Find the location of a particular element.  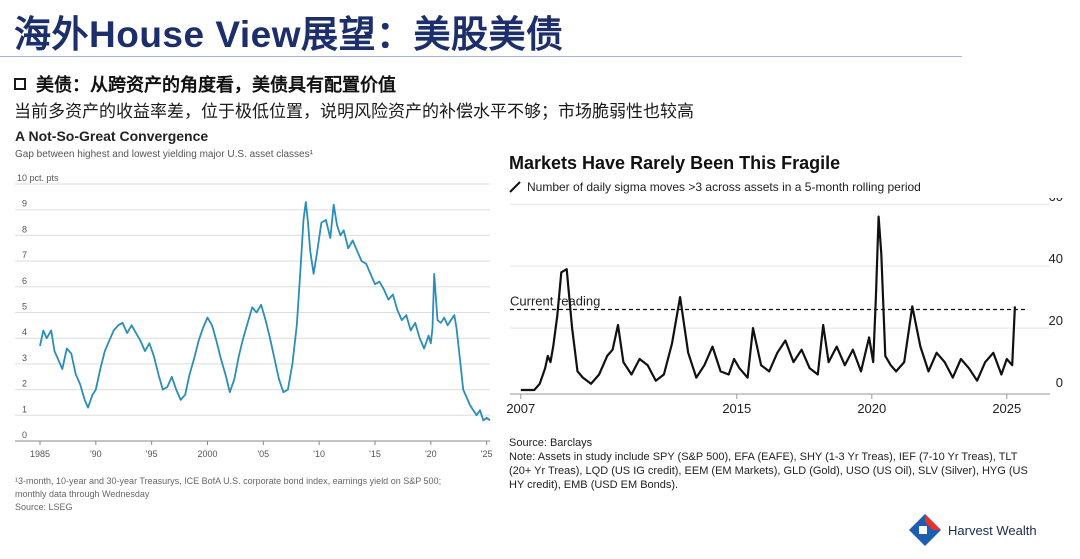

harvest-wealth-logo: Harvest Wealth is located at coordinates (972, 530).